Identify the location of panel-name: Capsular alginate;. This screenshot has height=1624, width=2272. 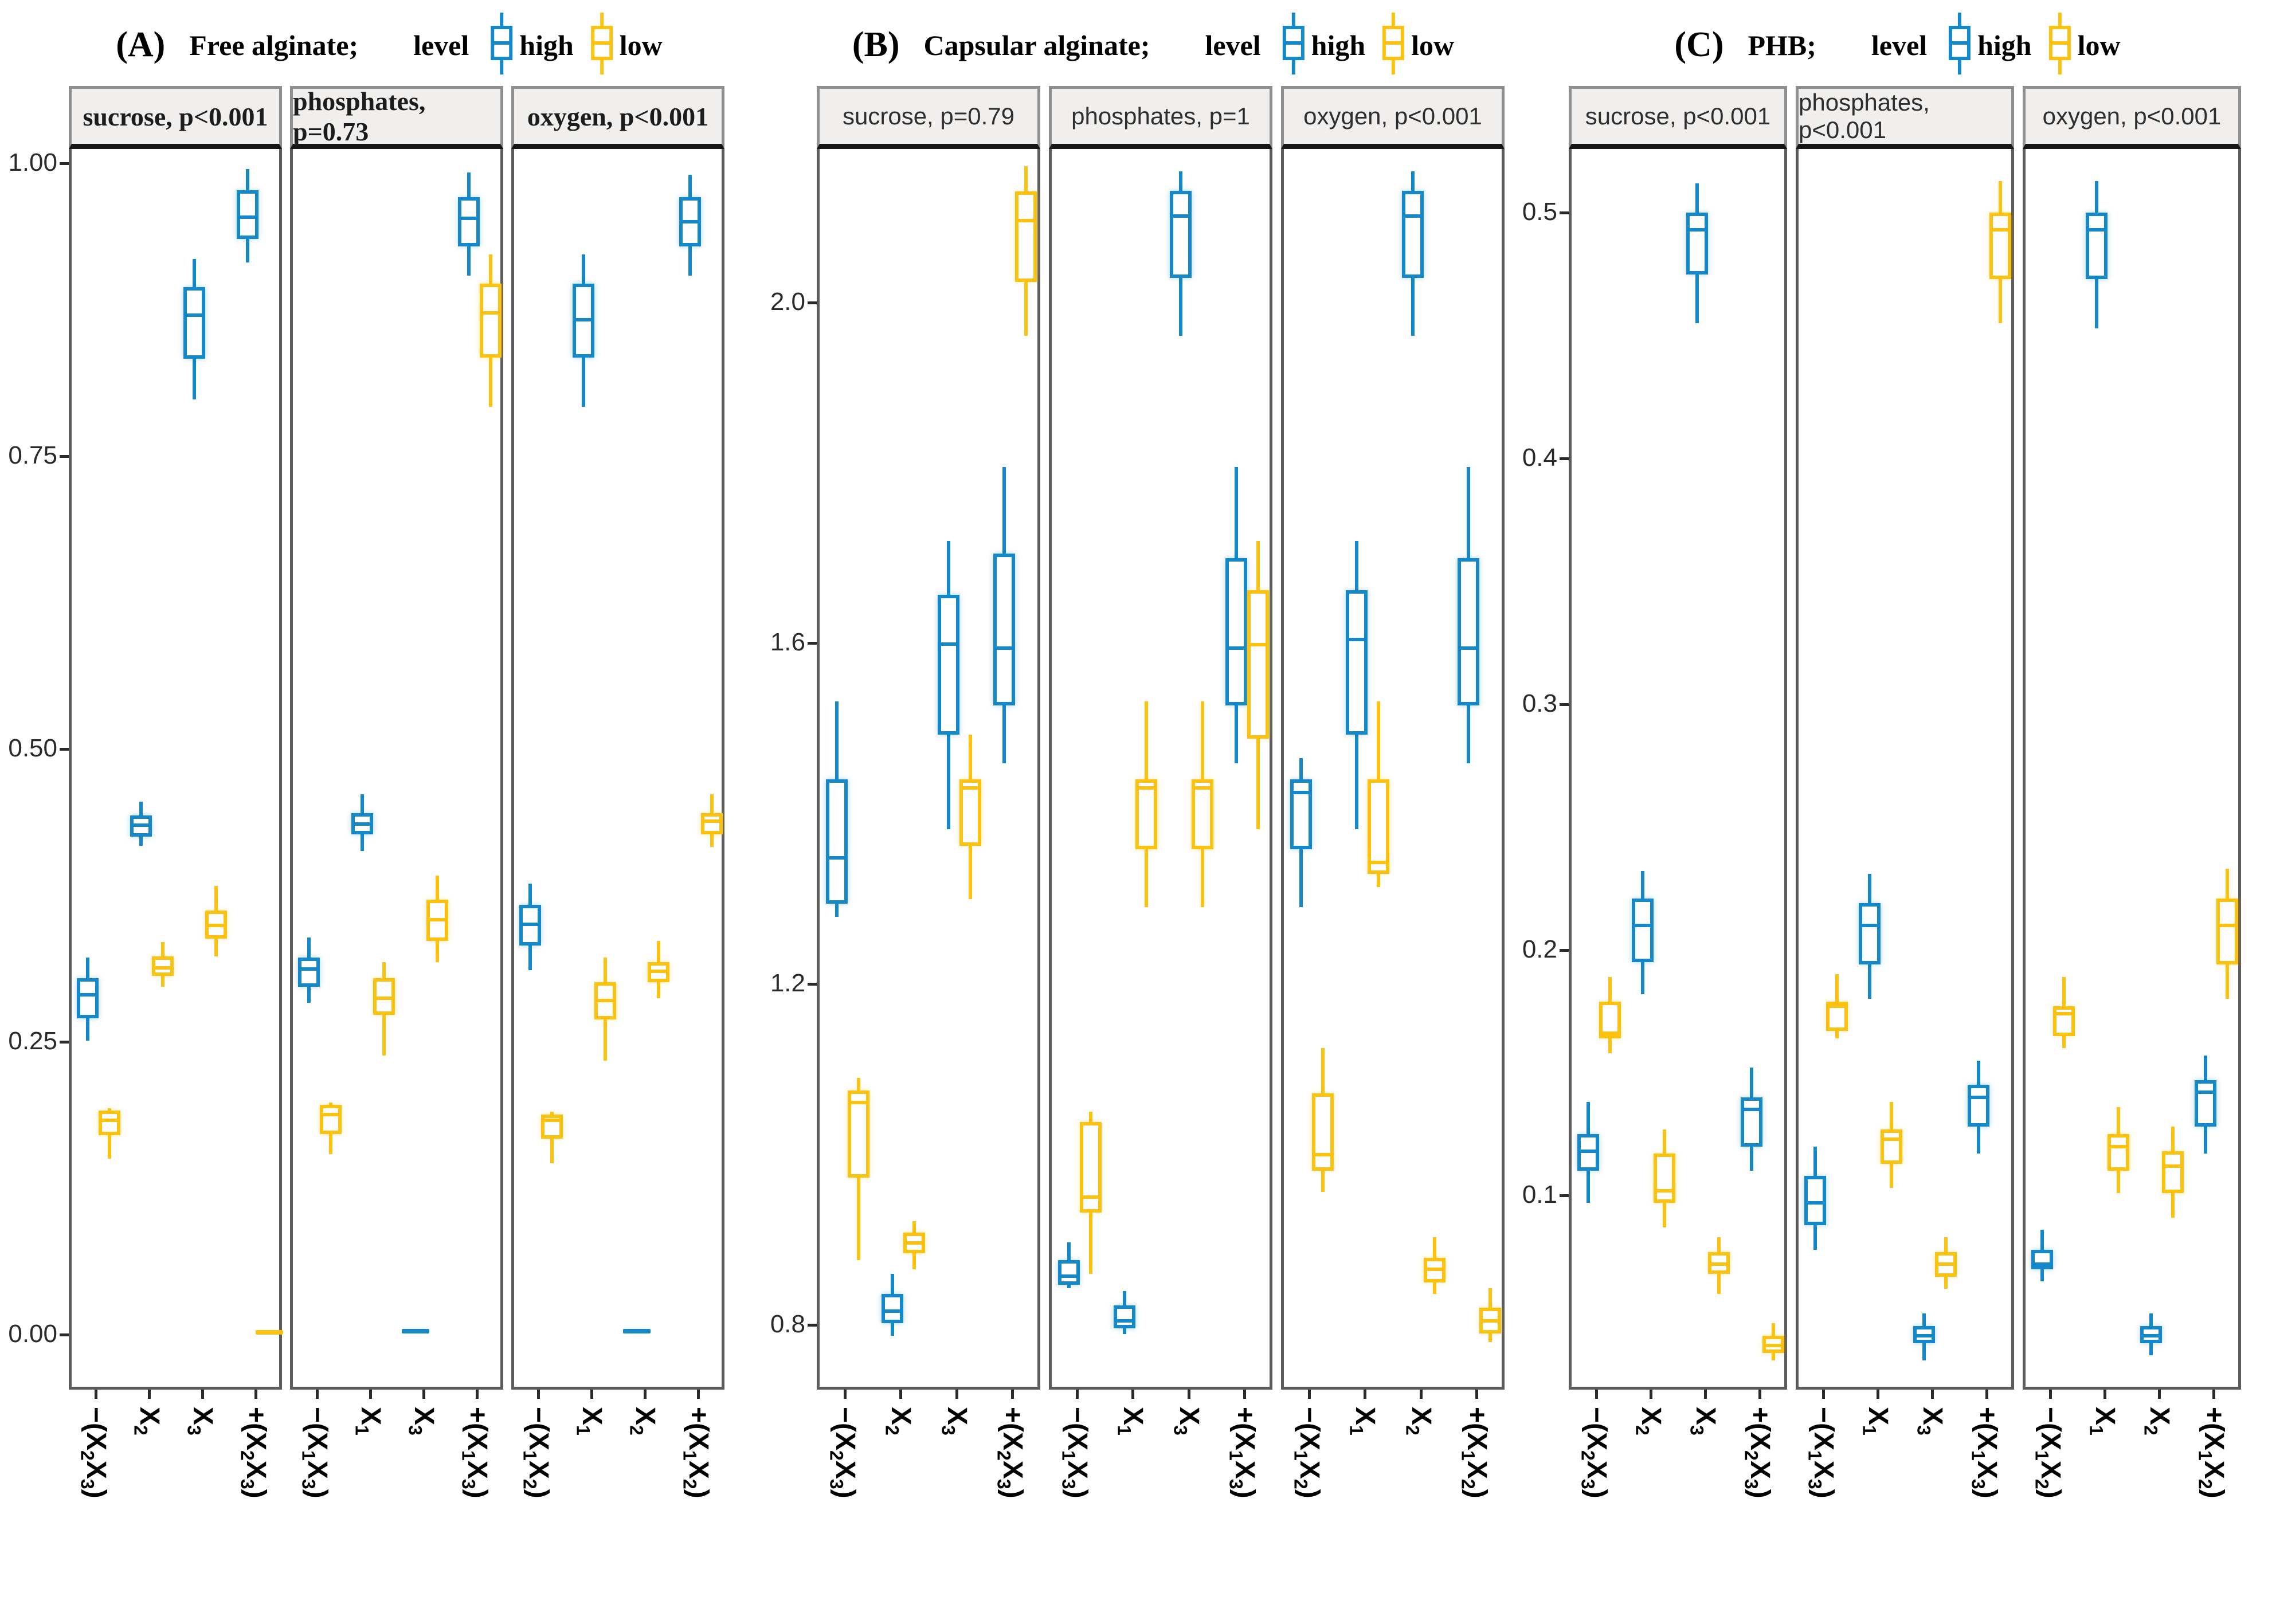
(1036, 45).